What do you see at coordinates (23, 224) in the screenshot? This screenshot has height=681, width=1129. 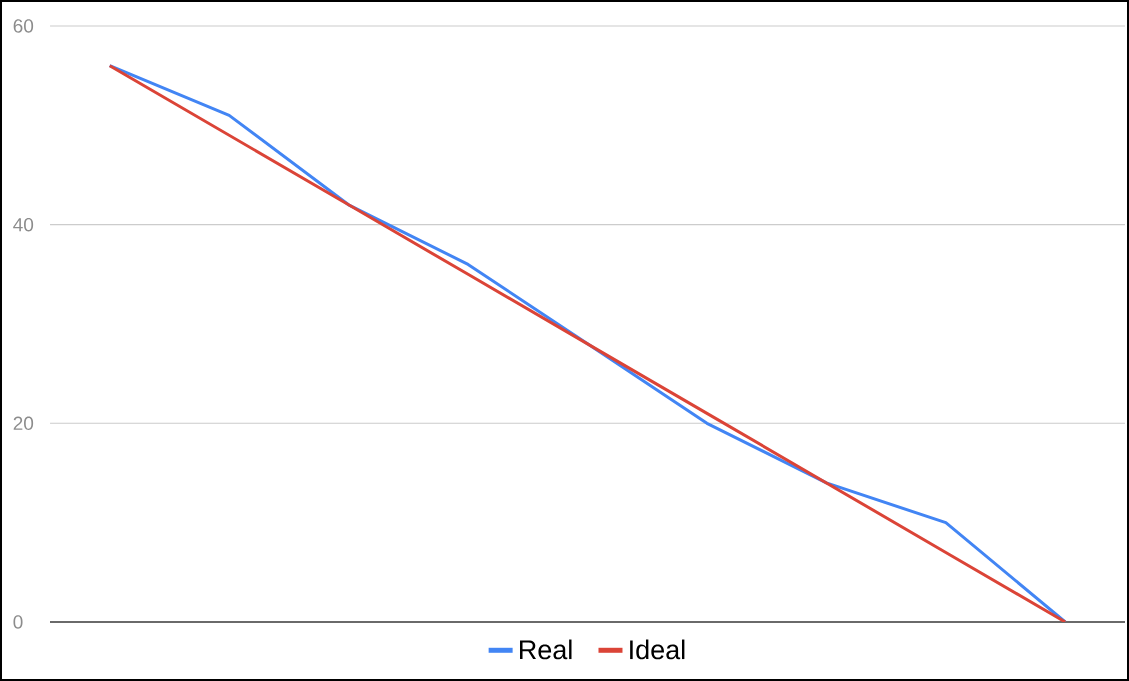 I see `y-tick-label: 40` at bounding box center [23, 224].